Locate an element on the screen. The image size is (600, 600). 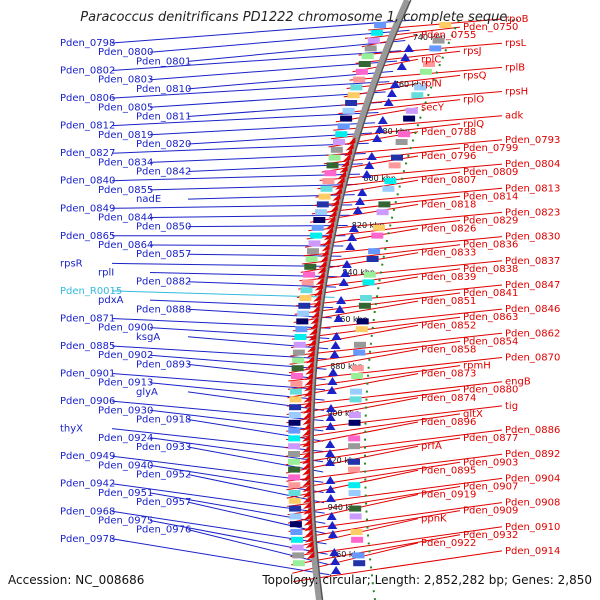
right-gene-label: Pden_0886 is located at coordinates (532, 430).